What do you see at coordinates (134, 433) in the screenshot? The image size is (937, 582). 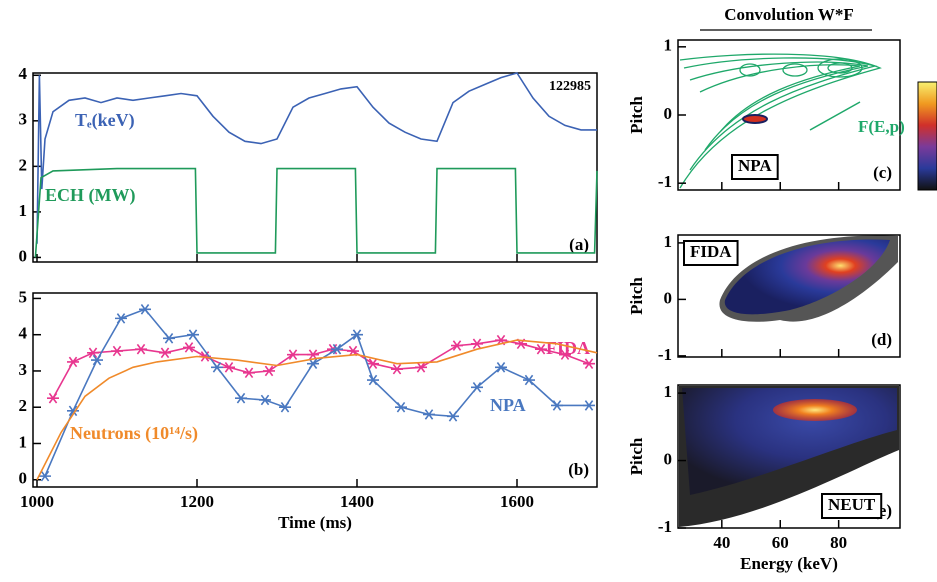 I see `series-label: Neutrons (10¹⁴/s)` at bounding box center [134, 433].